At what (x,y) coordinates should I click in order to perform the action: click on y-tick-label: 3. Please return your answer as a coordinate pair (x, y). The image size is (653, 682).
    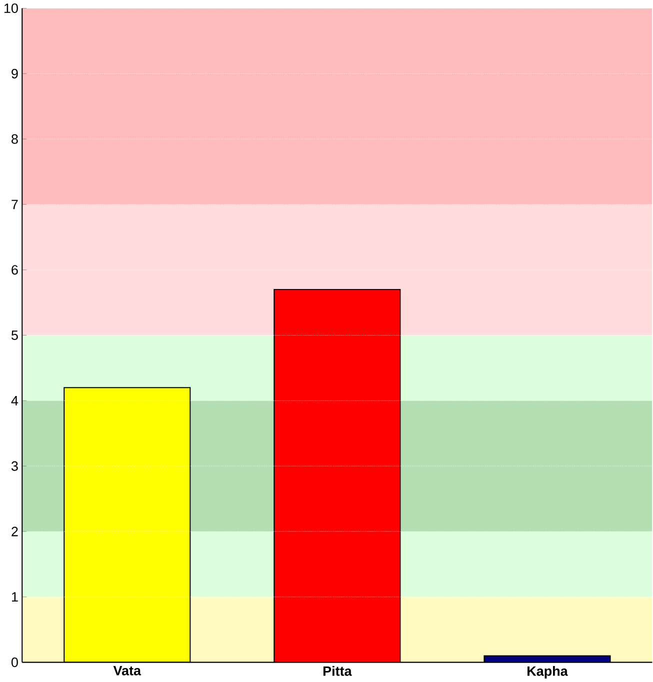
    Looking at the image, I should click on (15, 466).